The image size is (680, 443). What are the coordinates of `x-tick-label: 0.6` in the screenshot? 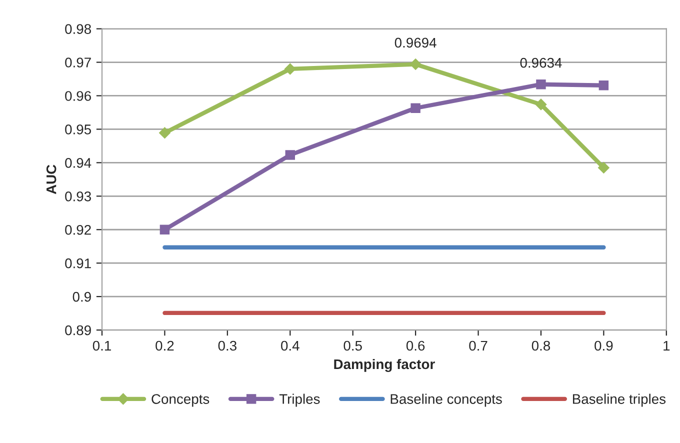 It's located at (415, 345).